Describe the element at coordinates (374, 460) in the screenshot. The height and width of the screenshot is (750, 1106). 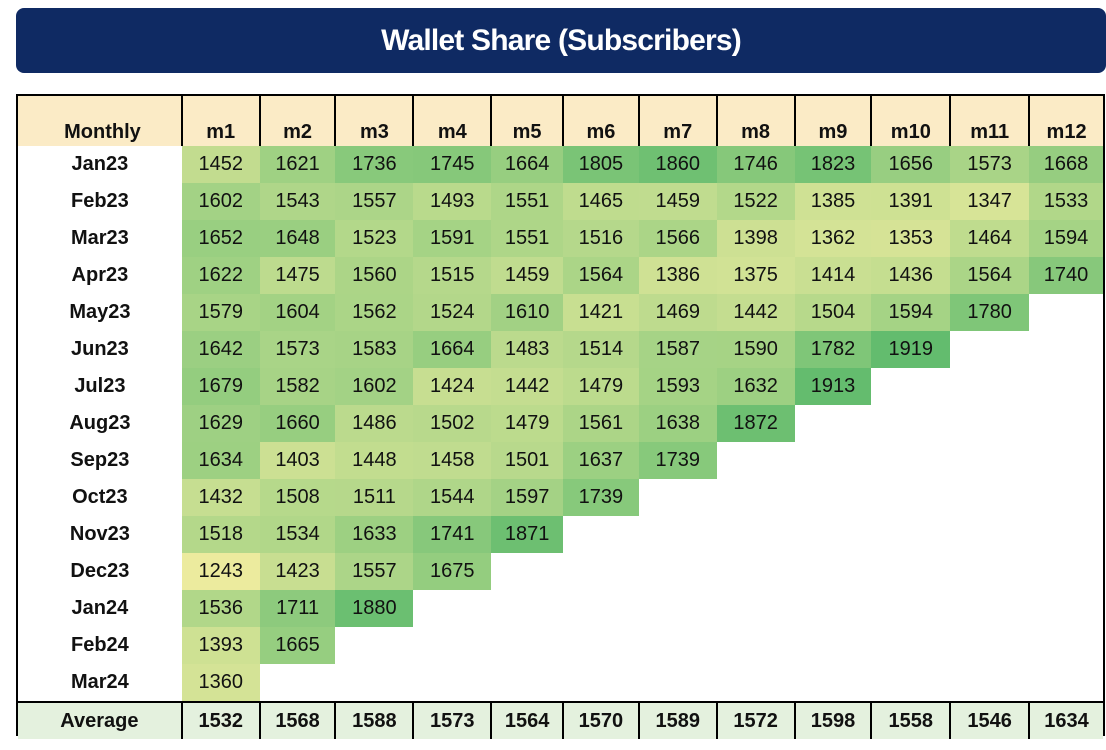
I see `value-cell: 1448` at that location.